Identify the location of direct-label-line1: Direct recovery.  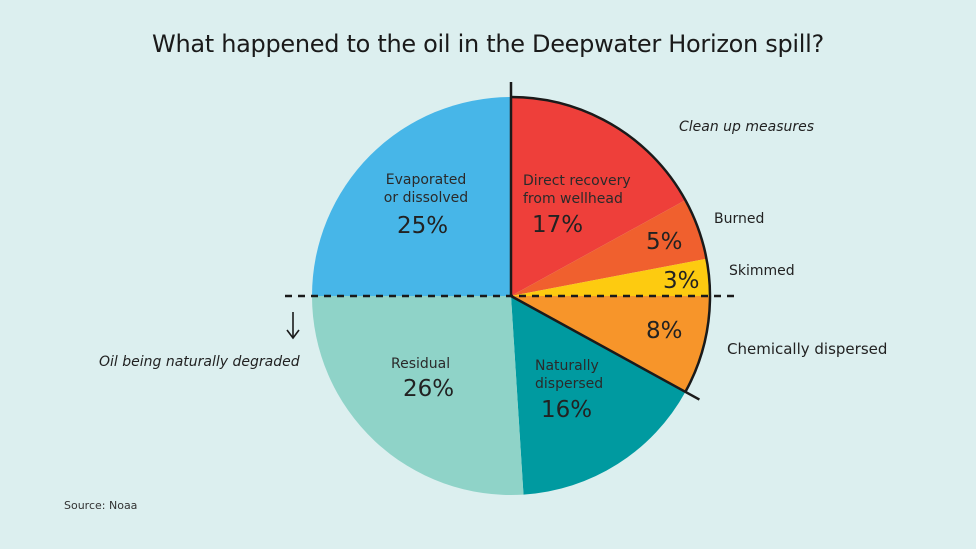
(577, 181).